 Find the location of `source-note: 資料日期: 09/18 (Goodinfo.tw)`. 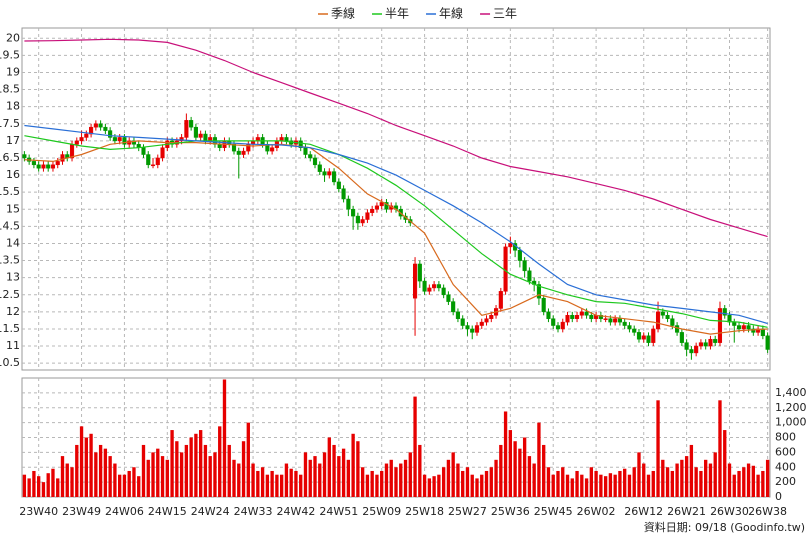

source-note: 資料日期: 09/18 (Goodinfo.tw) is located at coordinates (724, 527).